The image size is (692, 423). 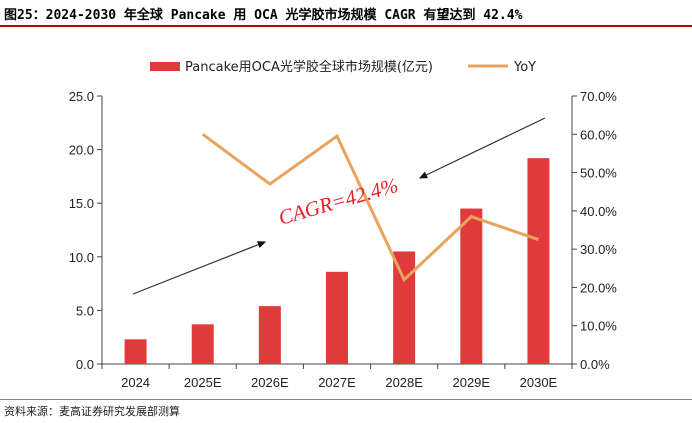 I want to click on source-note: 资料来源：麦高证券研究发展部测算, so click(x=92, y=411).